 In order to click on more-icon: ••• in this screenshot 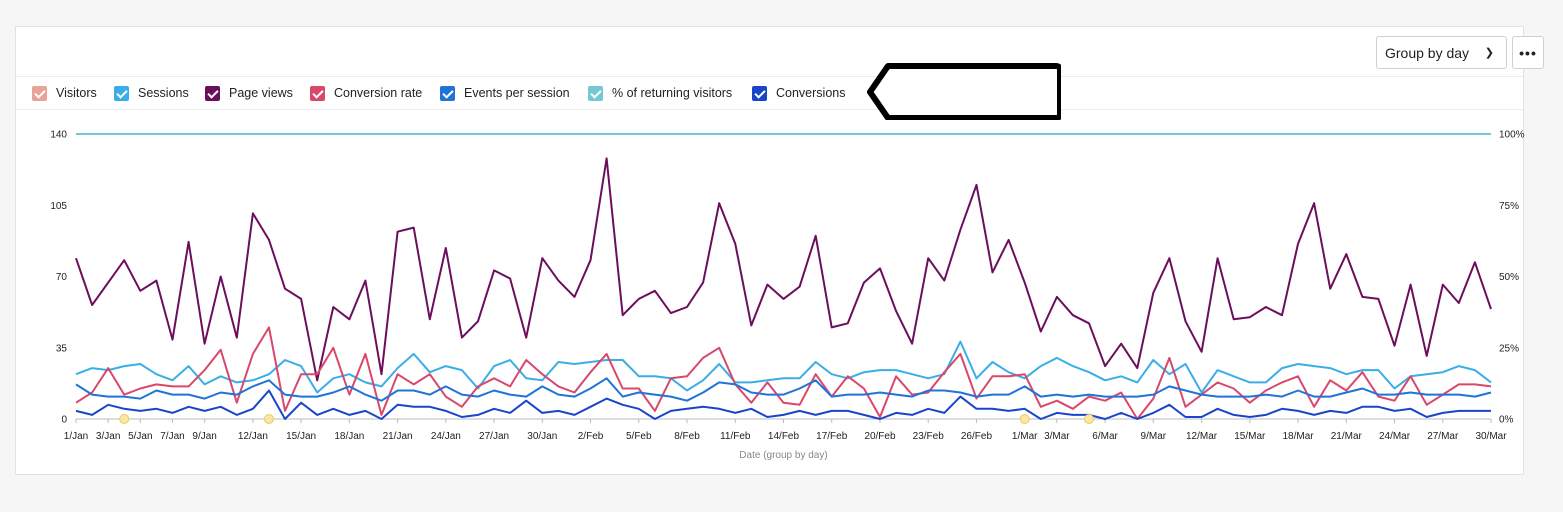, I will do `click(1528, 52)`.